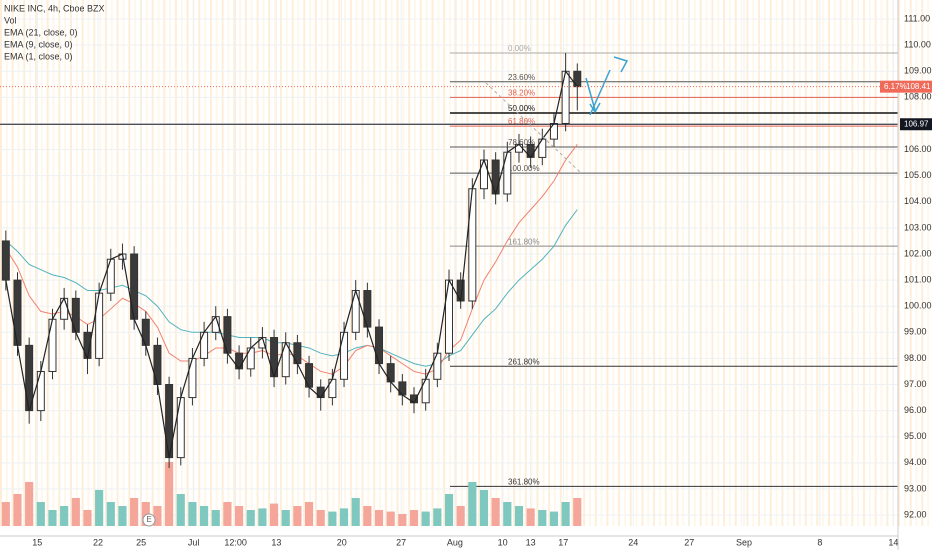 The image size is (932, 550). I want to click on fib-label: 100.00%, so click(524, 168).